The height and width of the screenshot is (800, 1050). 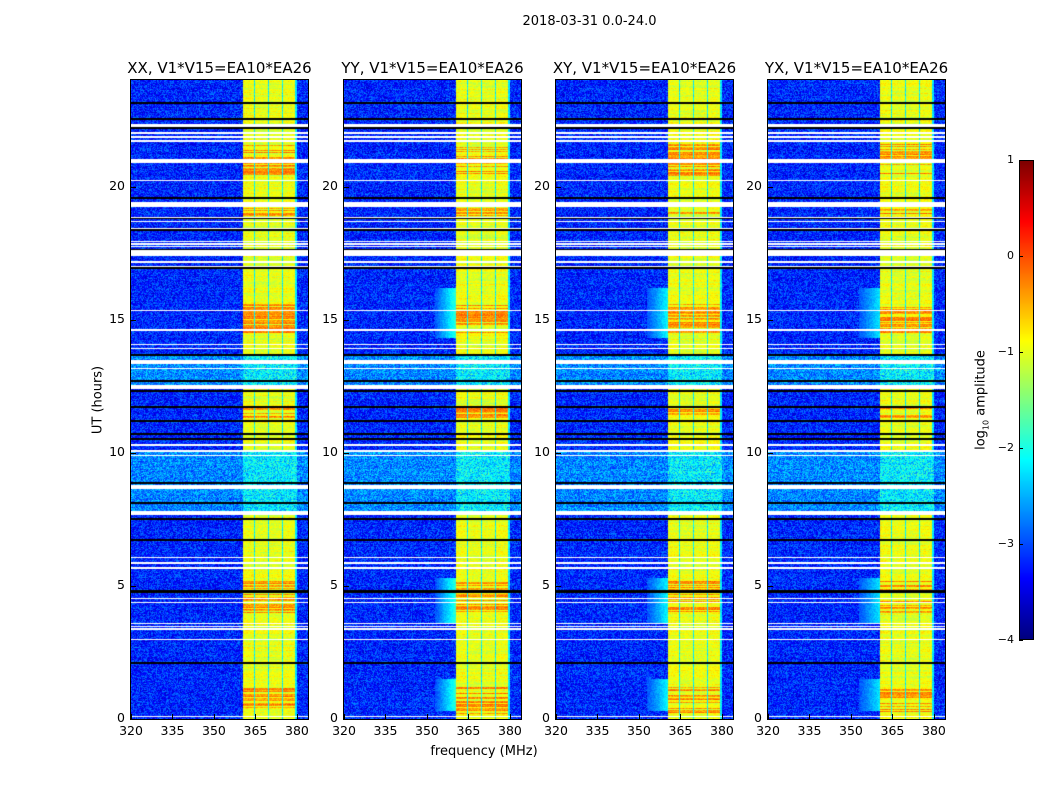 I want to click on panel-title: YY, V1*V15=EA10*EA26, so click(x=432, y=68).